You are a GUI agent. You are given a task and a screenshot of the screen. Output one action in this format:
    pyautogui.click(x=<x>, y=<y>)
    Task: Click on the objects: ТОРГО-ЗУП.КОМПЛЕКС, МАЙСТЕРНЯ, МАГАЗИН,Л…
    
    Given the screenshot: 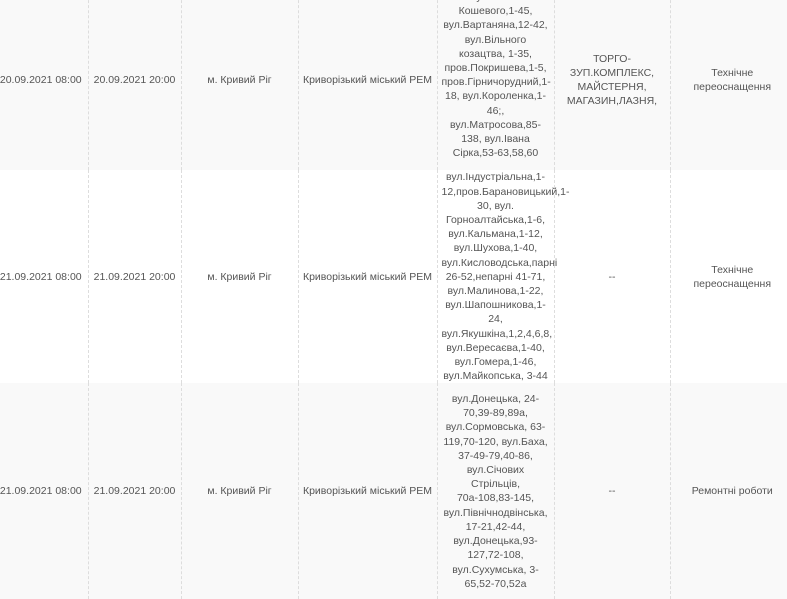 What is the action you would take?
    pyautogui.click(x=611, y=85)
    